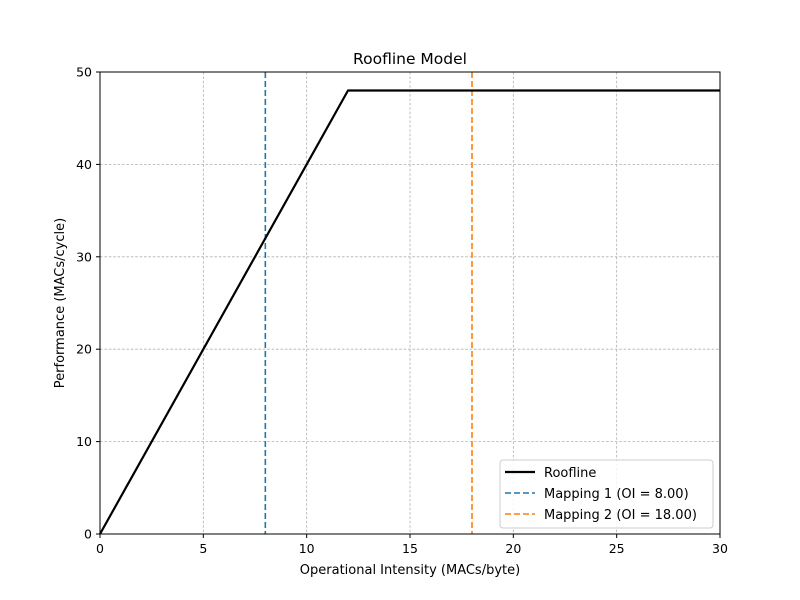  Describe the element at coordinates (100, 548) in the screenshot. I see `x-tick-label: 0` at that location.